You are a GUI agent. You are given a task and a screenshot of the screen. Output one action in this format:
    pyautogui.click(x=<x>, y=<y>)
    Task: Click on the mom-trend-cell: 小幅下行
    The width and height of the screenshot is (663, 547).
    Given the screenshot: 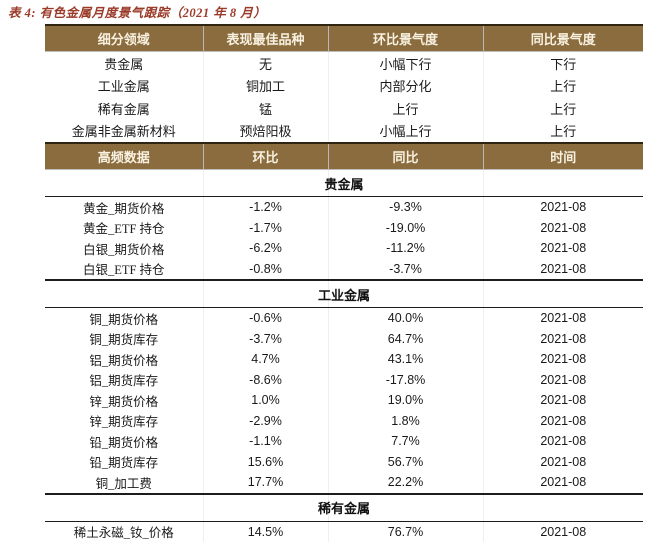 What is the action you would take?
    pyautogui.click(x=405, y=63)
    